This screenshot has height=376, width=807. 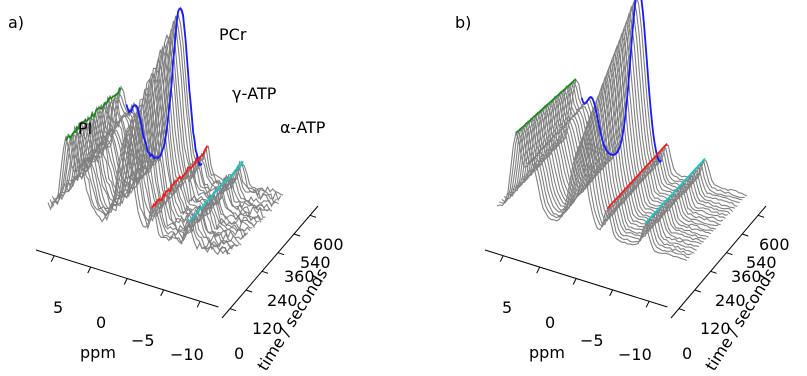 What do you see at coordinates (303, 127) in the screenshot?
I see `annotation-alpha-atp: α-ATP` at bounding box center [303, 127].